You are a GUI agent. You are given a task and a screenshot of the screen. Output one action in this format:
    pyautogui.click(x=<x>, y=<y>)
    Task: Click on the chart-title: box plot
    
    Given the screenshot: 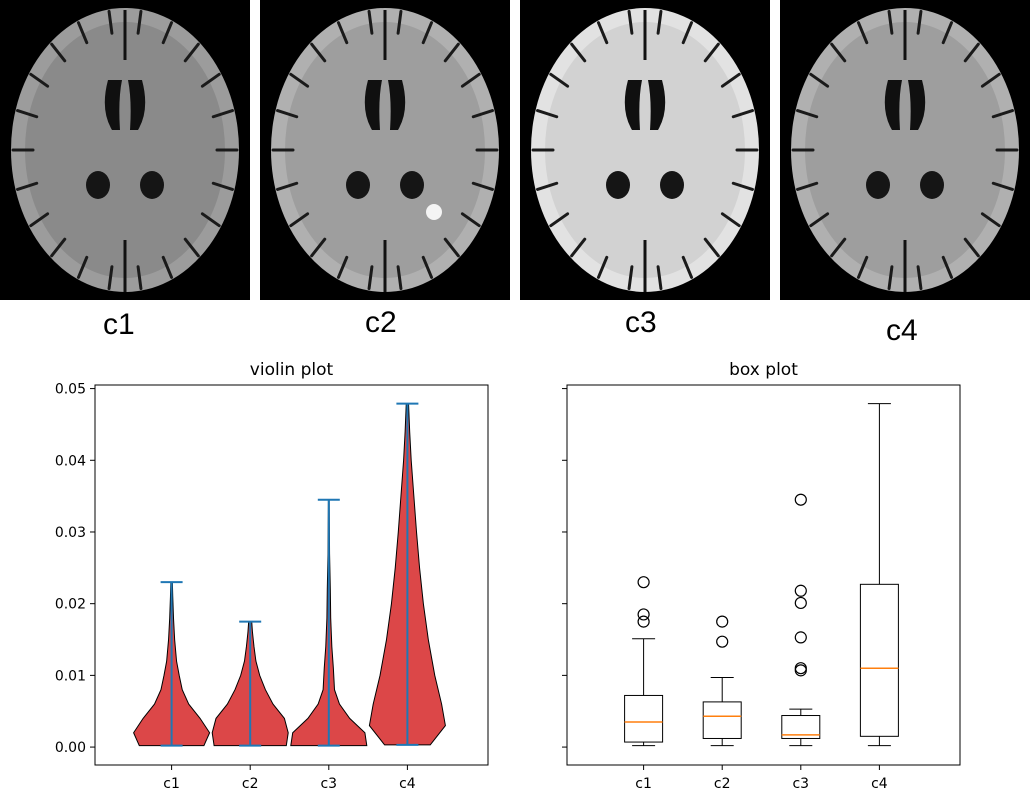 What is the action you would take?
    pyautogui.click(x=763, y=370)
    